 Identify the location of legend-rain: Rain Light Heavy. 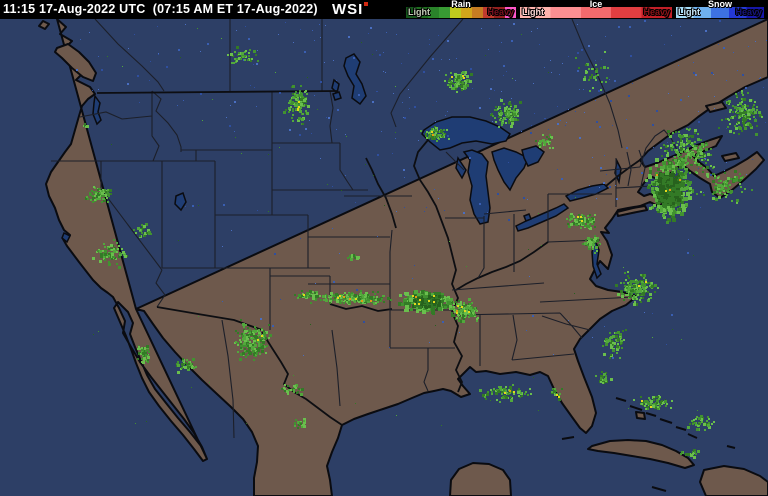
(461, 9).